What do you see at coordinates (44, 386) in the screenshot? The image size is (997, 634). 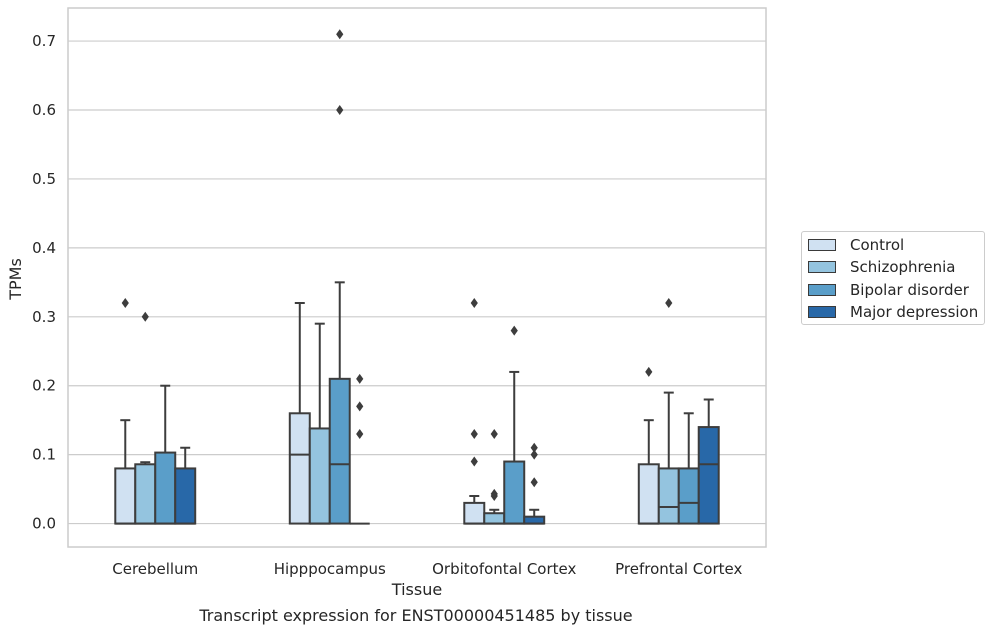 I see `y-tick-label: 0.2` at bounding box center [44, 386].